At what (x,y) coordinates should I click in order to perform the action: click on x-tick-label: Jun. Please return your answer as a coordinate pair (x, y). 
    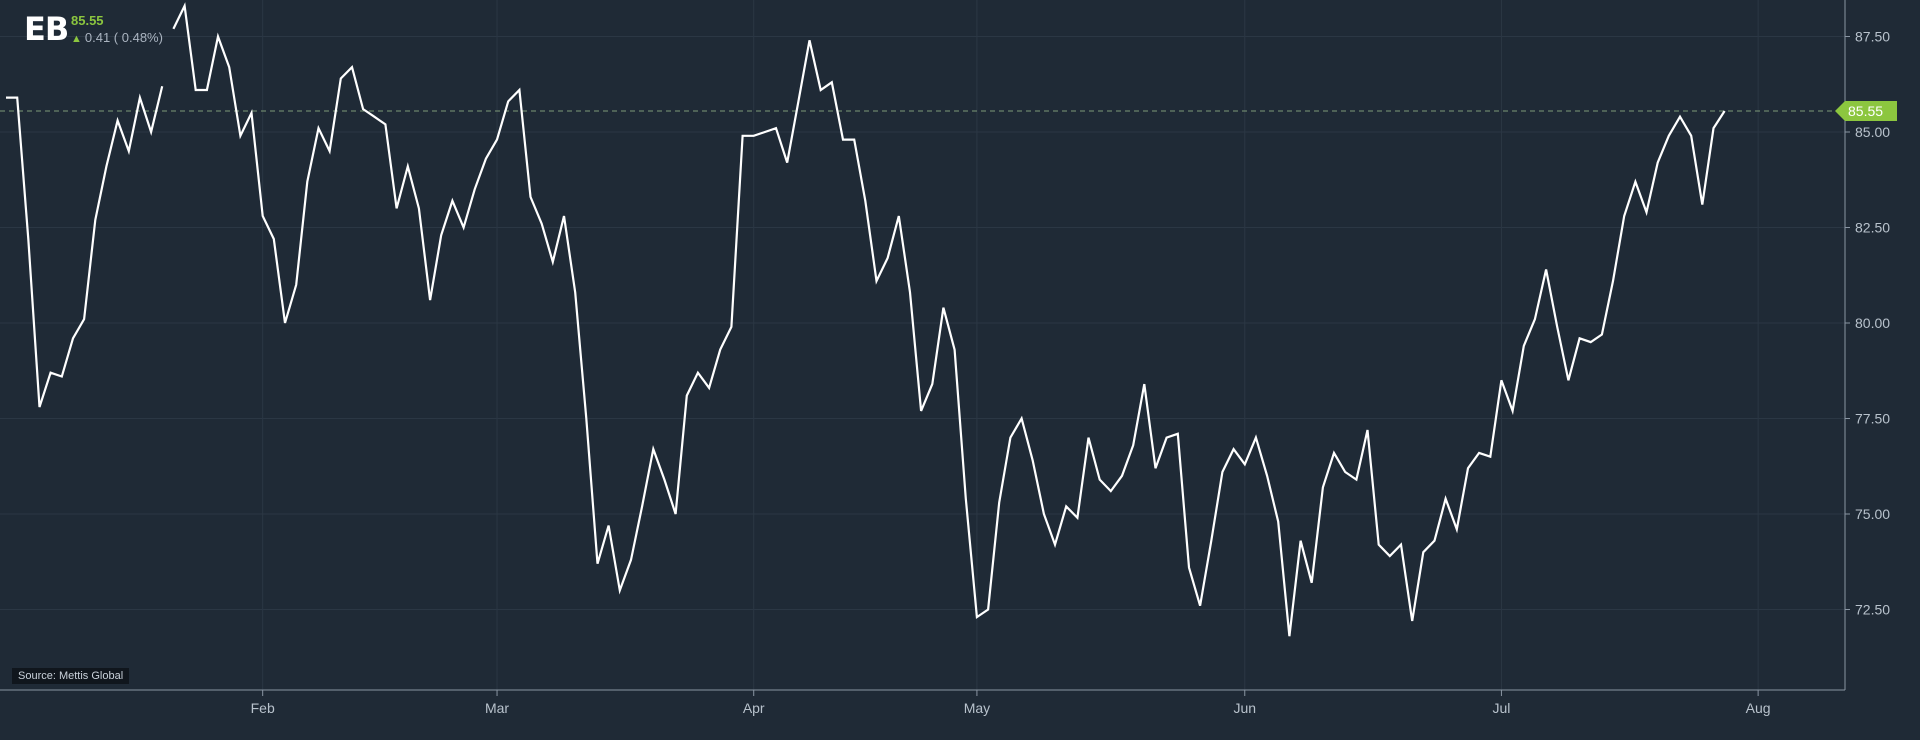
    Looking at the image, I should click on (1244, 708).